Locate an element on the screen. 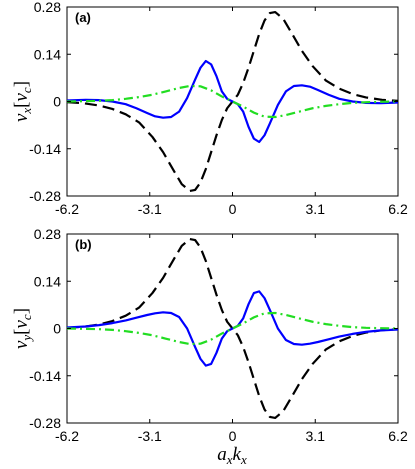 The image size is (415, 469). x-tick-label-b: -6.2 is located at coordinates (67, 436).